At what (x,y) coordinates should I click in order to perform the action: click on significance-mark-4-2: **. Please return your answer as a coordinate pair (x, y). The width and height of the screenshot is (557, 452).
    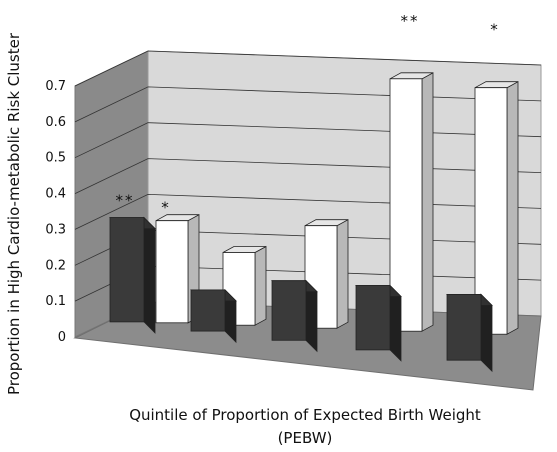
    Looking at the image, I should click on (410, 21).